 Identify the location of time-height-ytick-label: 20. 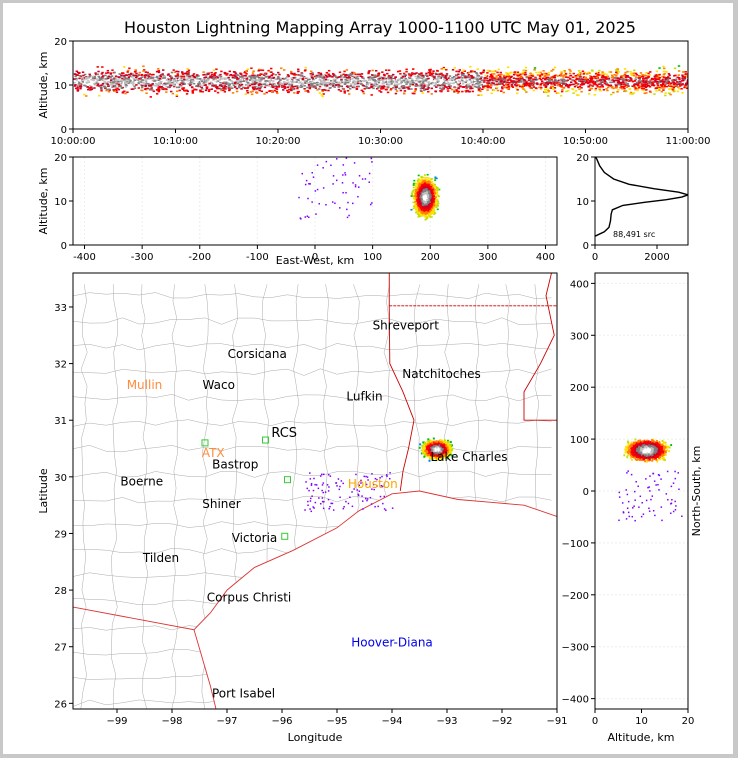
(60, 42).